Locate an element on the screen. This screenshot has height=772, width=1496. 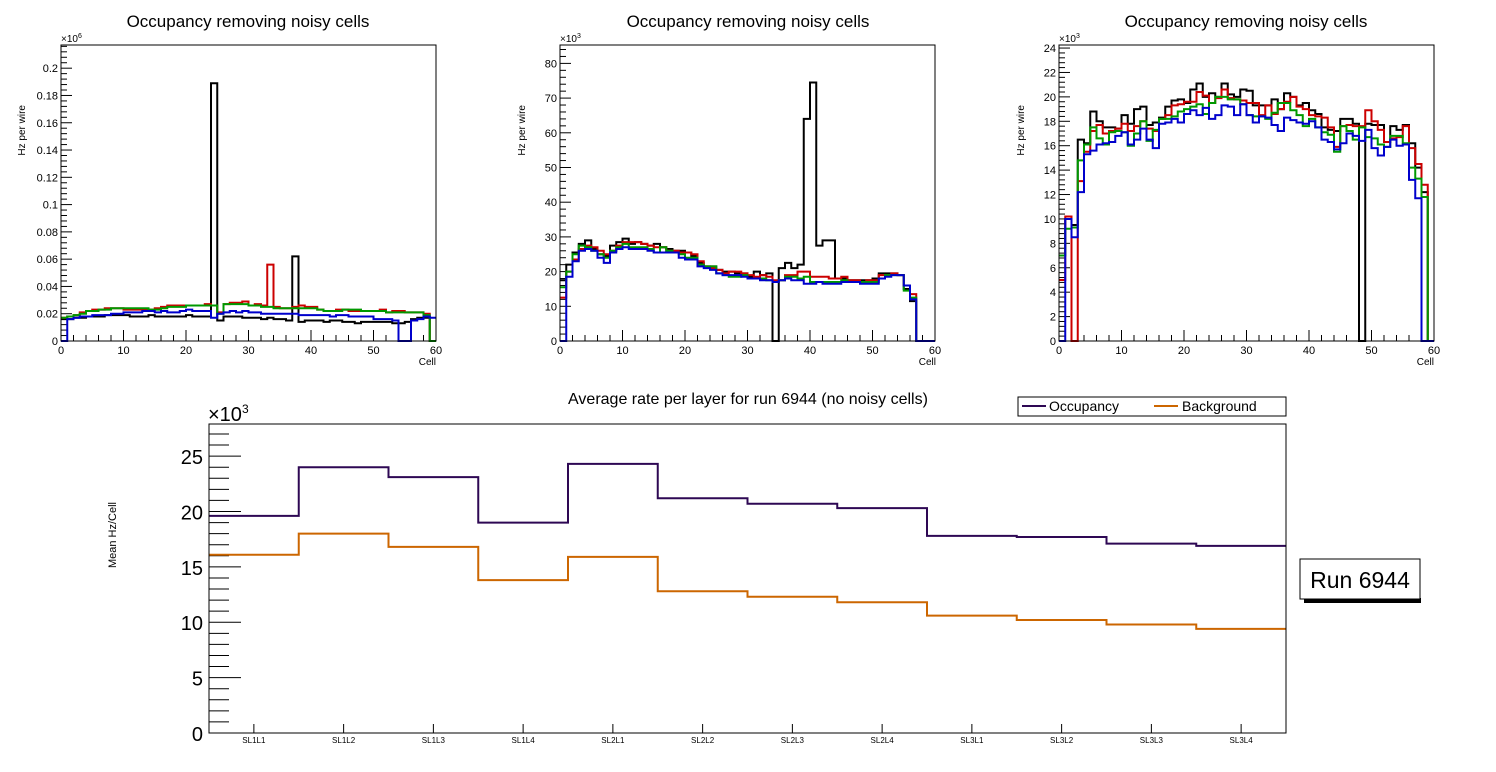
y-tick-label: 0.16 is located at coordinates (47, 124).